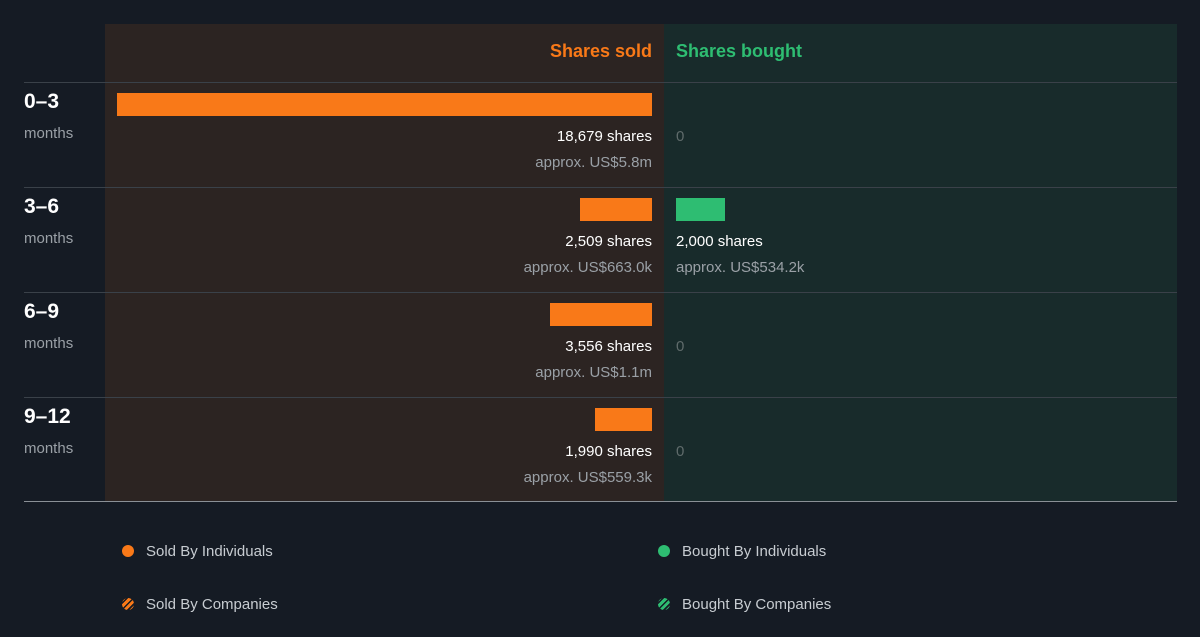 This screenshot has width=1200, height=637. I want to click on header-shares-bought: Shares bought, so click(739, 51).